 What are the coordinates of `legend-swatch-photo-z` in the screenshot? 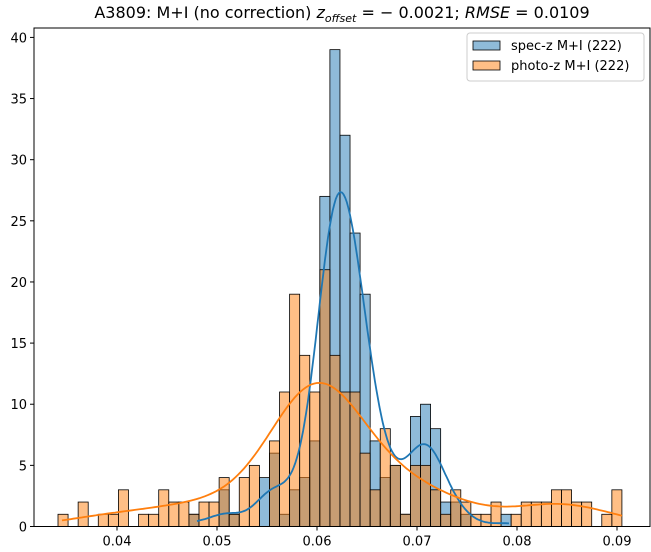 It's located at (486, 65).